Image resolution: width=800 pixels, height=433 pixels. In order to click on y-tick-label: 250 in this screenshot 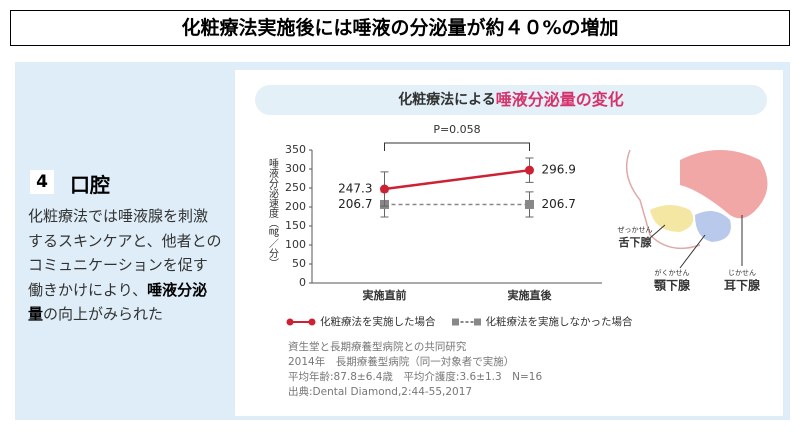, I will do `click(295, 187)`.